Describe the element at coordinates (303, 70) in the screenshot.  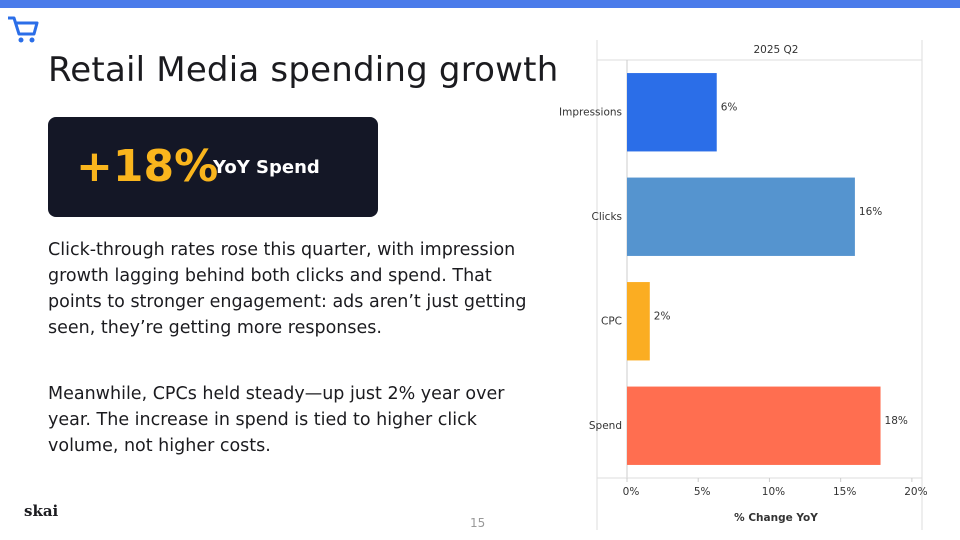
I see `slide-title: Retail Media spending growth` at that location.